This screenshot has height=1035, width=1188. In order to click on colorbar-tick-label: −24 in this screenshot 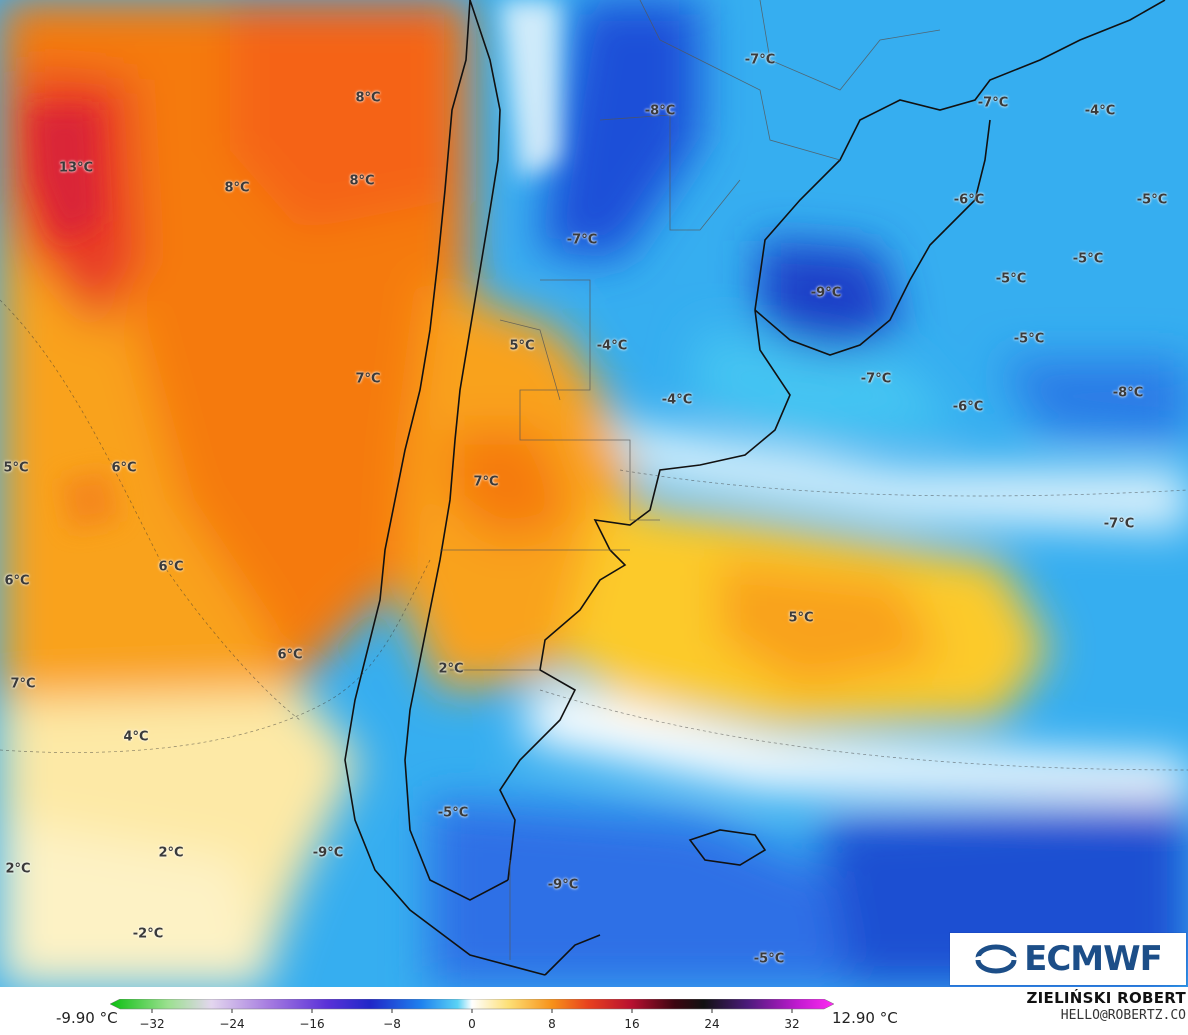, I will do `click(231, 1024)`.